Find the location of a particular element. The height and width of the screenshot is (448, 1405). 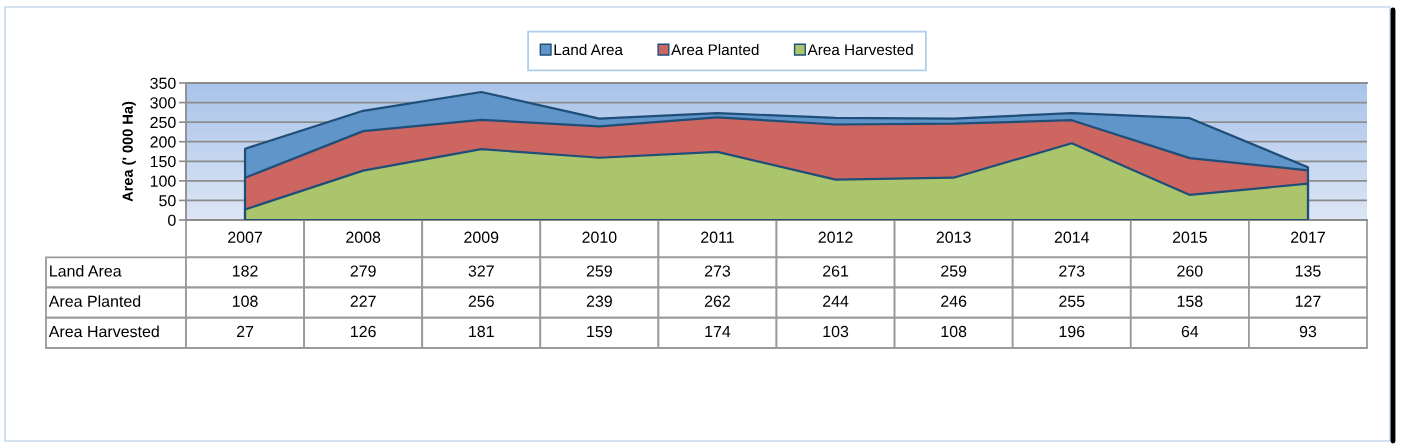

data-label: 327 is located at coordinates (481, 271).